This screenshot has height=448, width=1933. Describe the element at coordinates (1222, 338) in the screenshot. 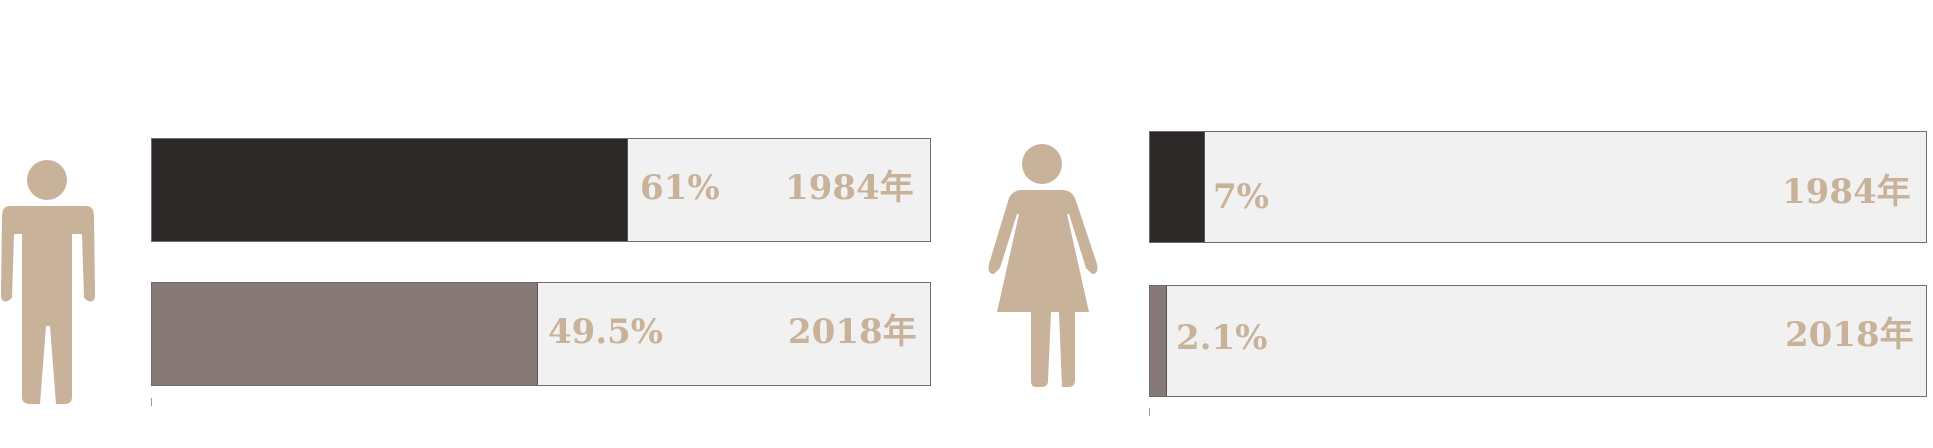

I see `female-bar-2018-value-label: 2.1%` at that location.